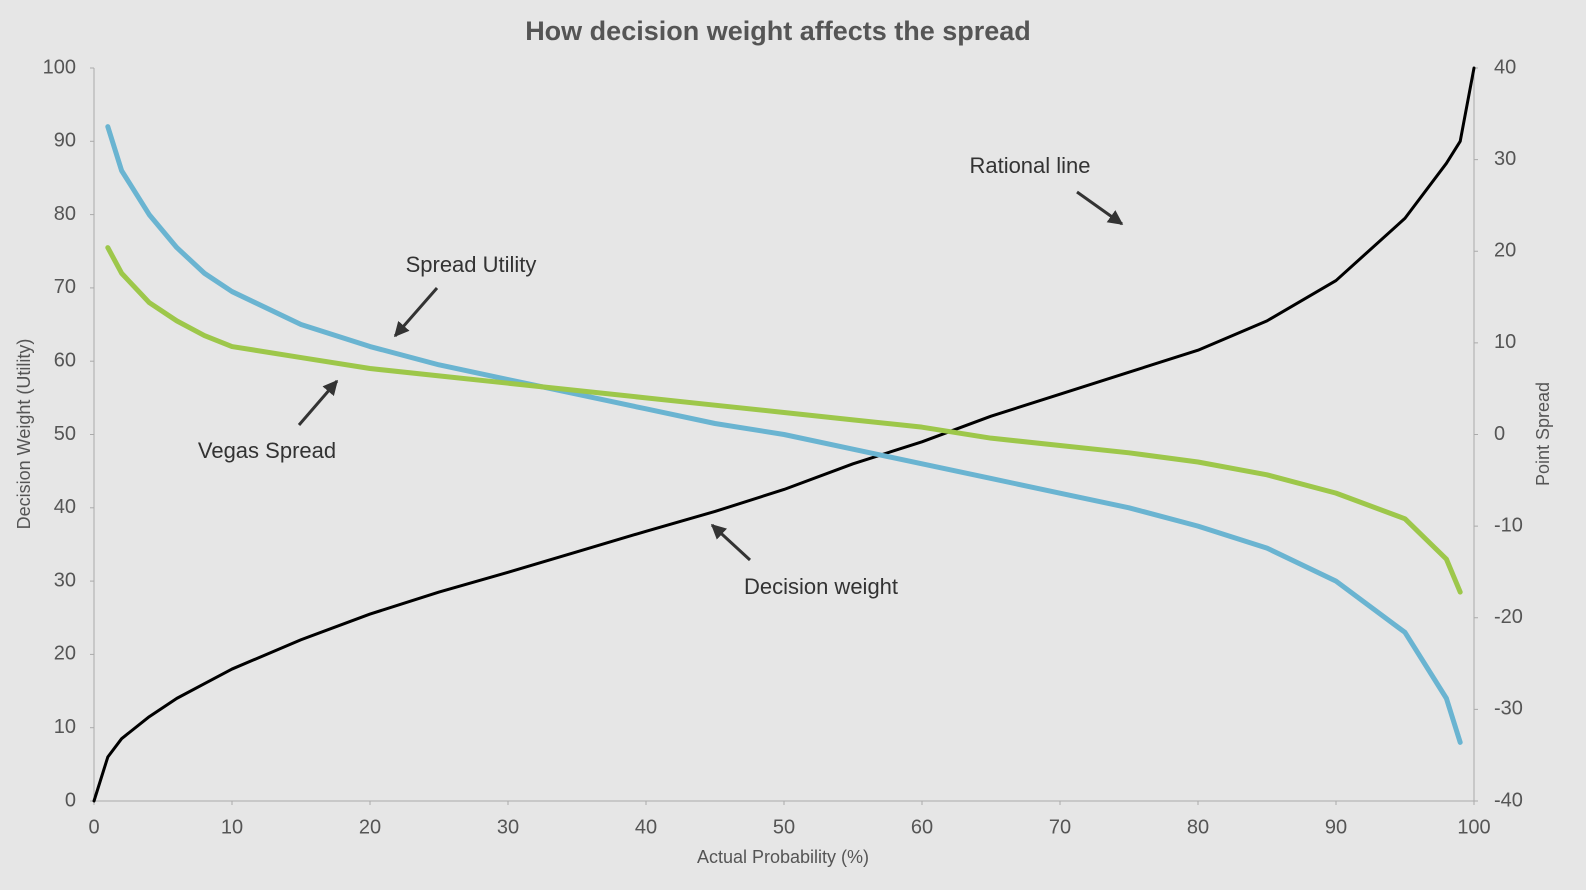  I want to click on x-tick-label: 50, so click(784, 827).